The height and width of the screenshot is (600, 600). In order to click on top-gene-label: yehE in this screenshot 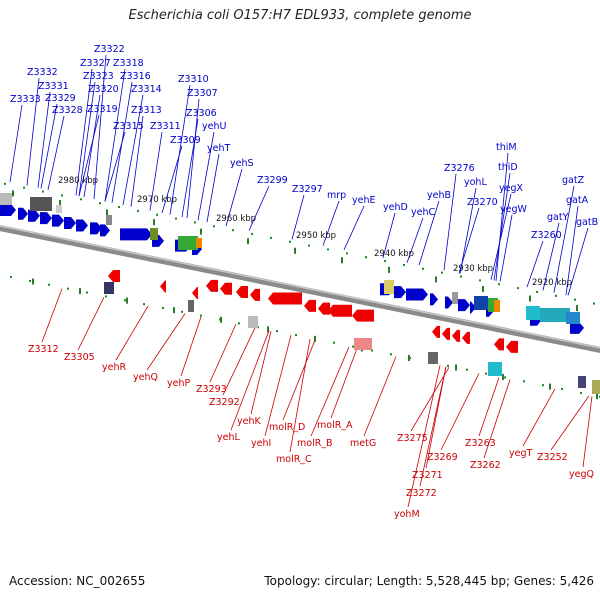, I will do `click(364, 200)`.